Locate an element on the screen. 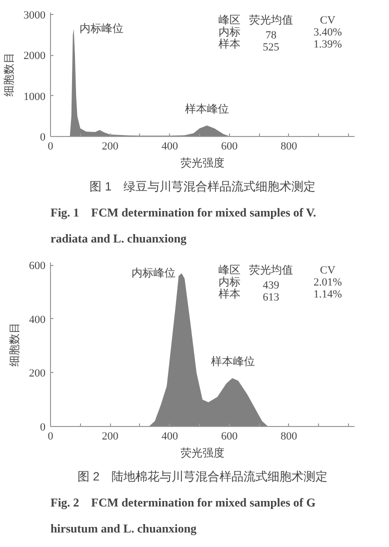 This screenshot has width=389, height=547. text: 图 1 绿豆与川芎混合样品流式细胞术测定 is located at coordinates (202, 187).